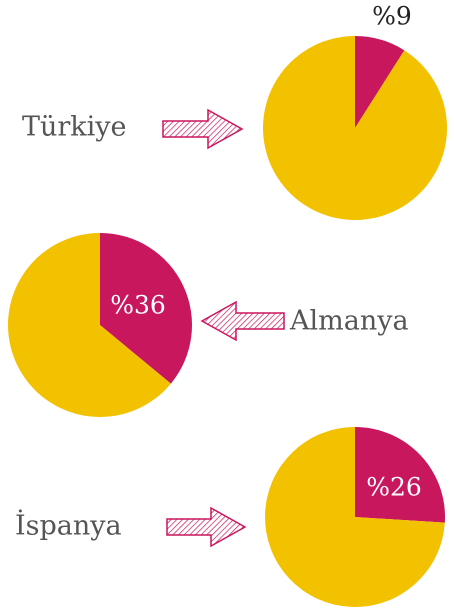 The height and width of the screenshot is (608, 454). Describe the element at coordinates (349, 321) in the screenshot. I see `country-label: Almanya` at that location.